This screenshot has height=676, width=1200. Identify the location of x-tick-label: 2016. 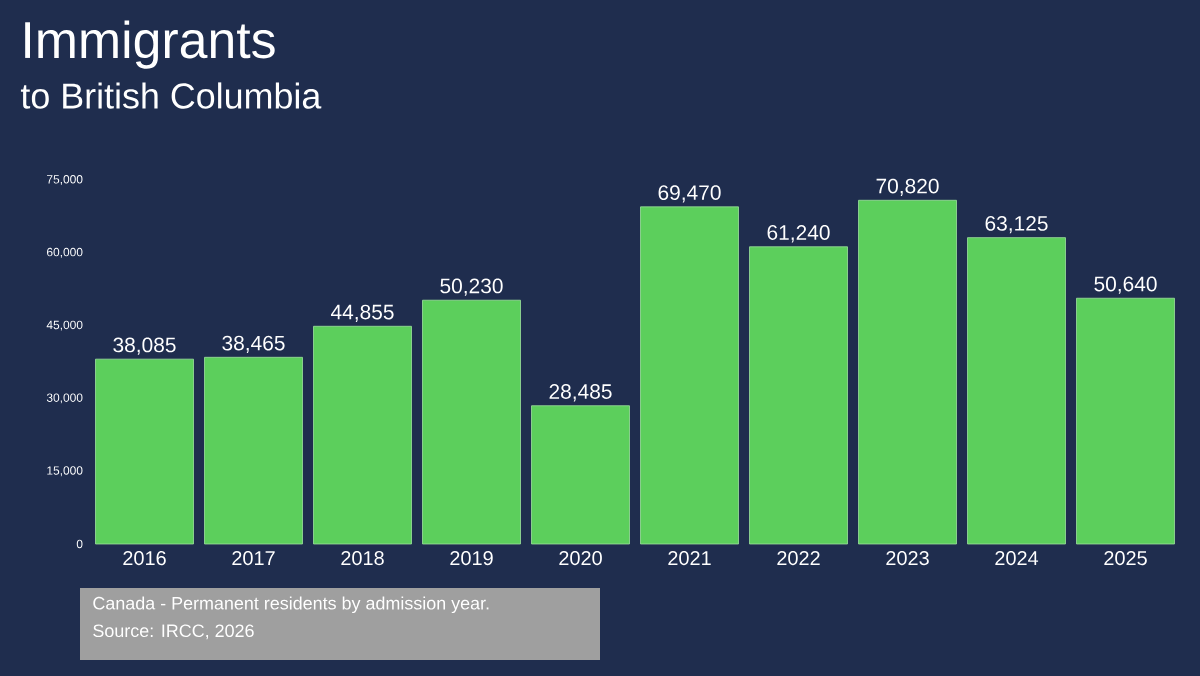
(144, 558).